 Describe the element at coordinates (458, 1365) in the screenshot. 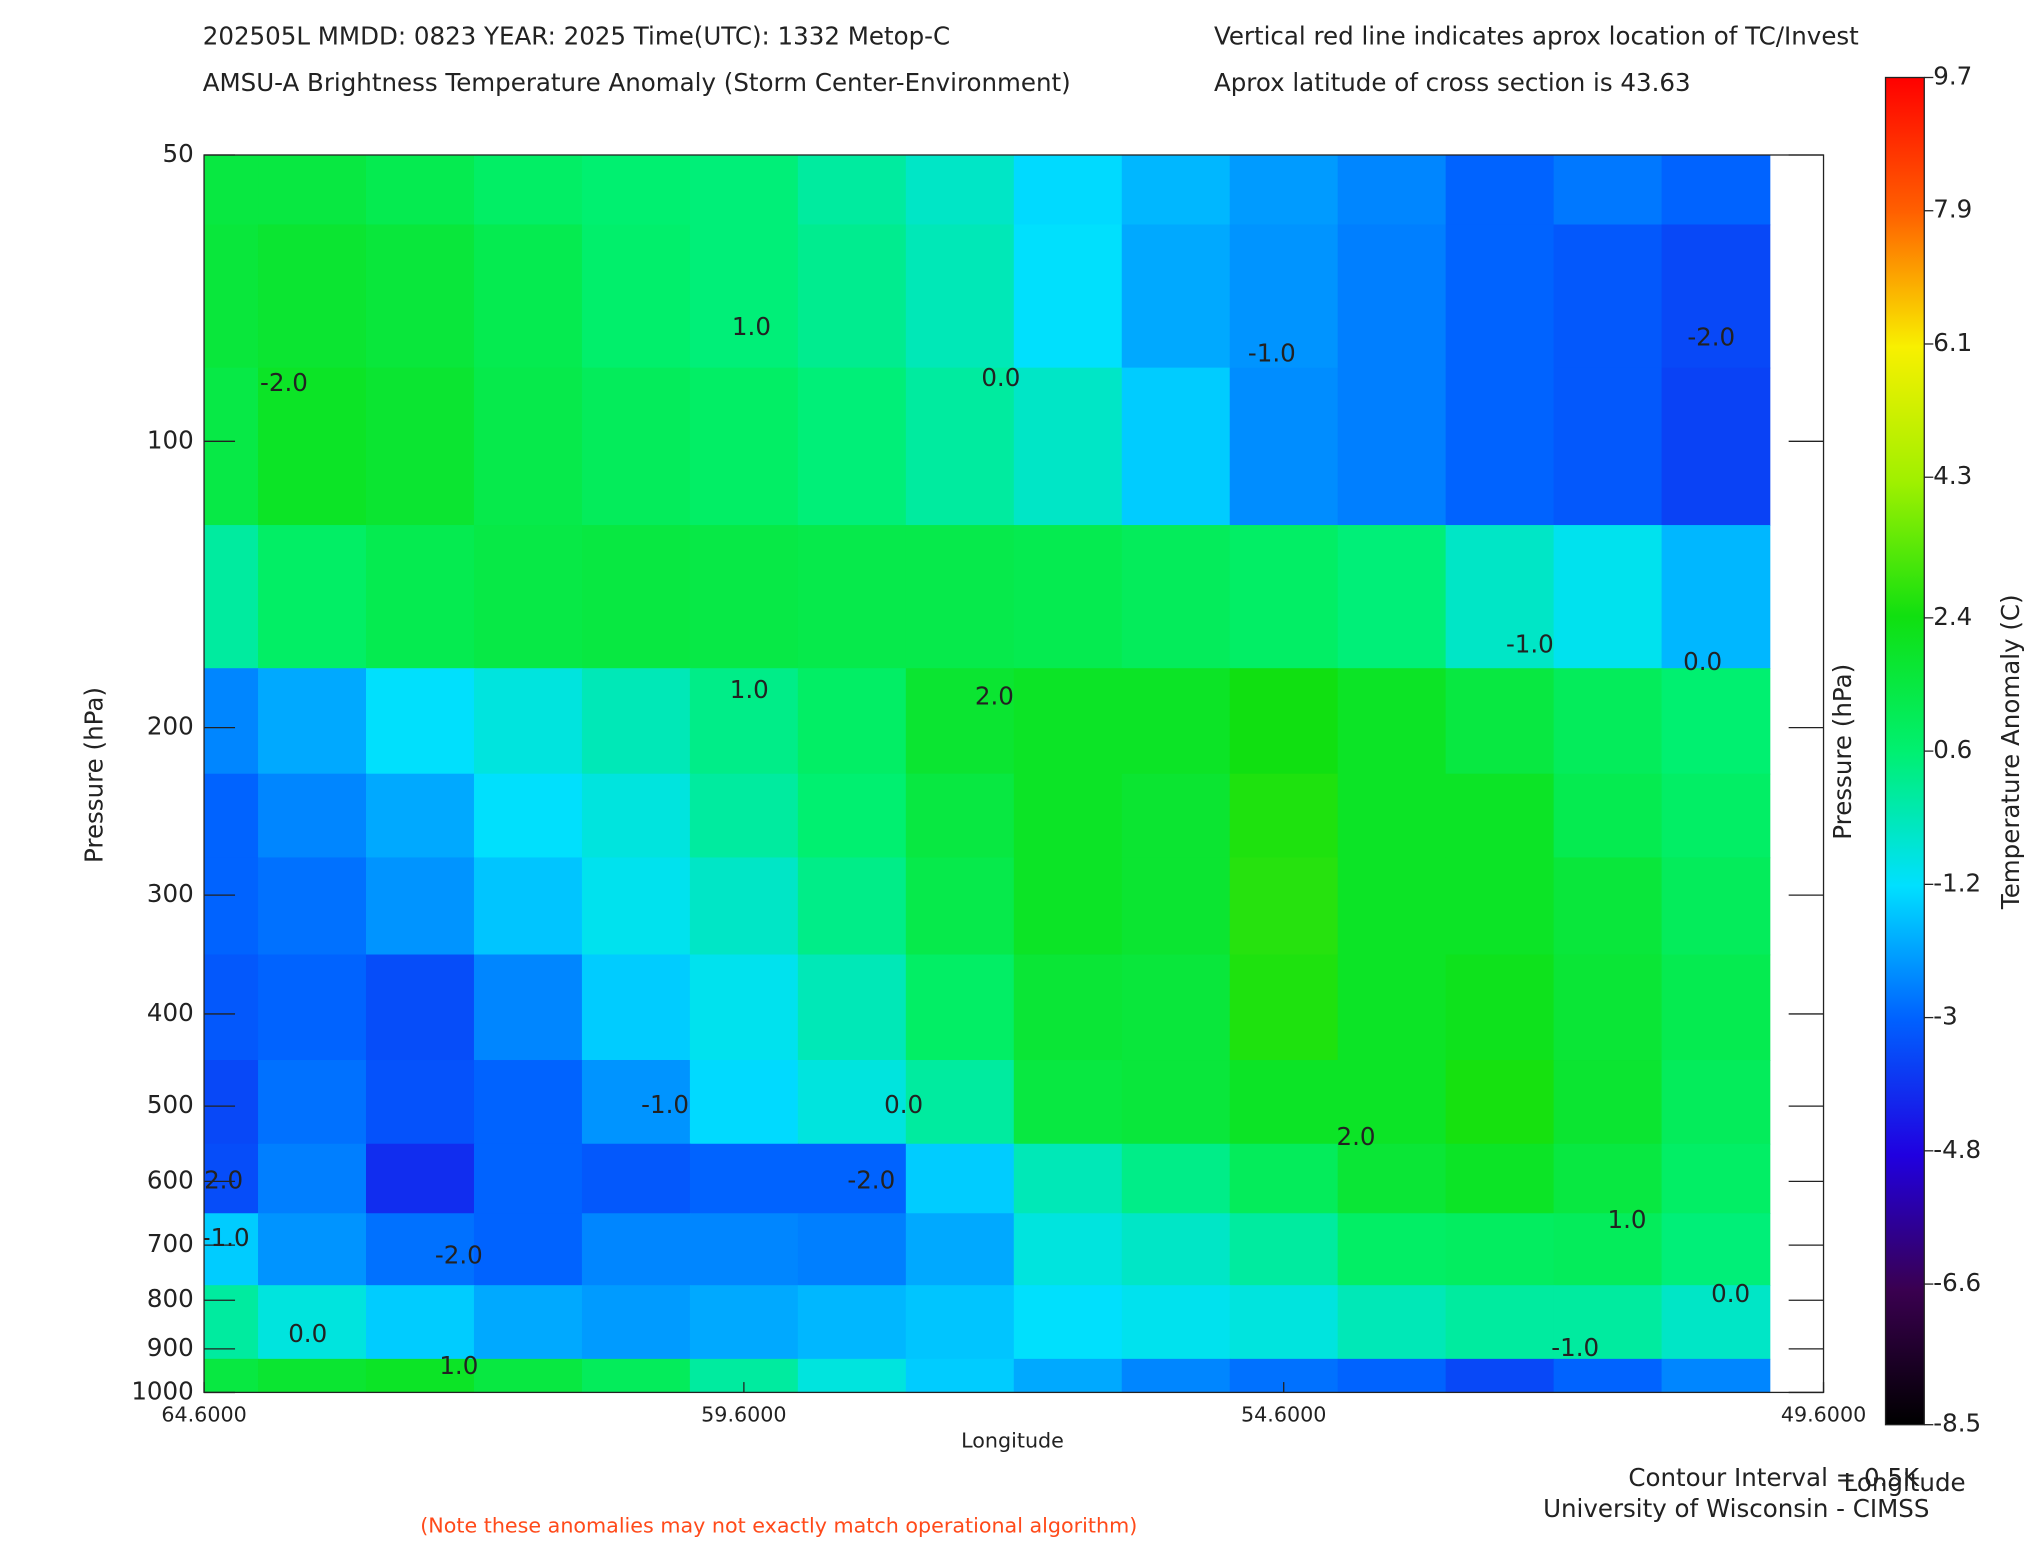

I see `contour-label: 1.0` at that location.